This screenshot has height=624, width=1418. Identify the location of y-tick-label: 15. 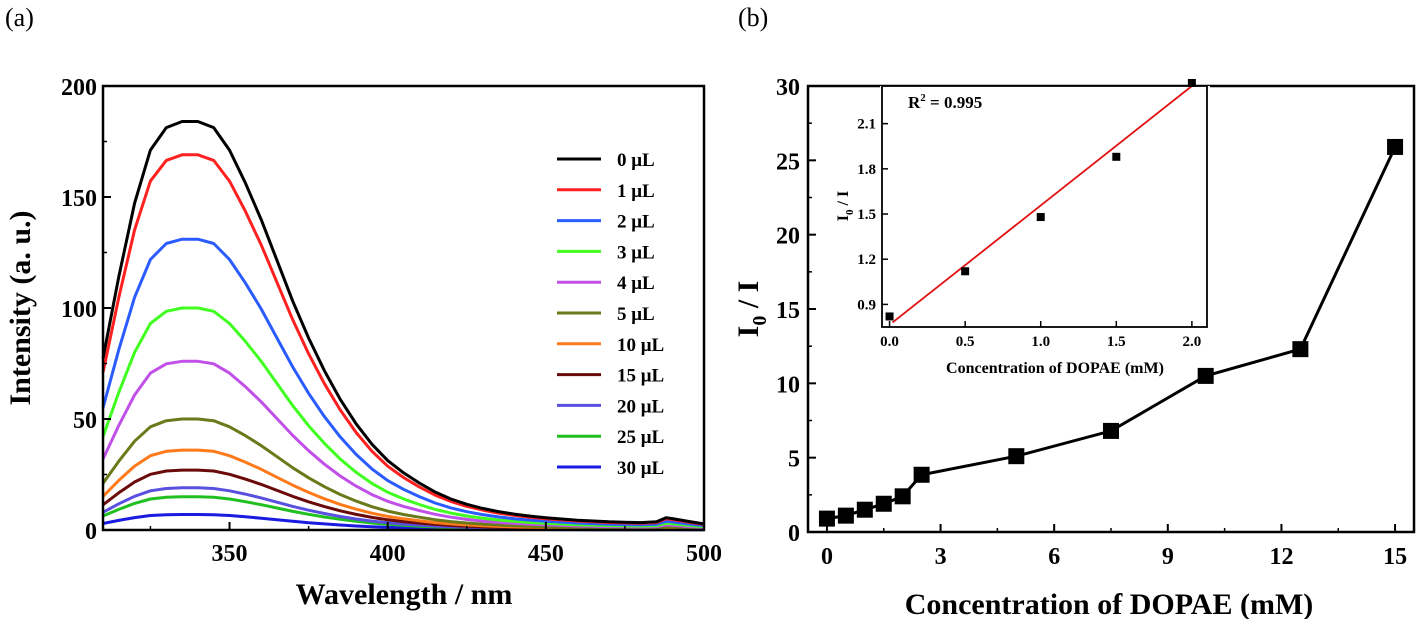
(788, 311).